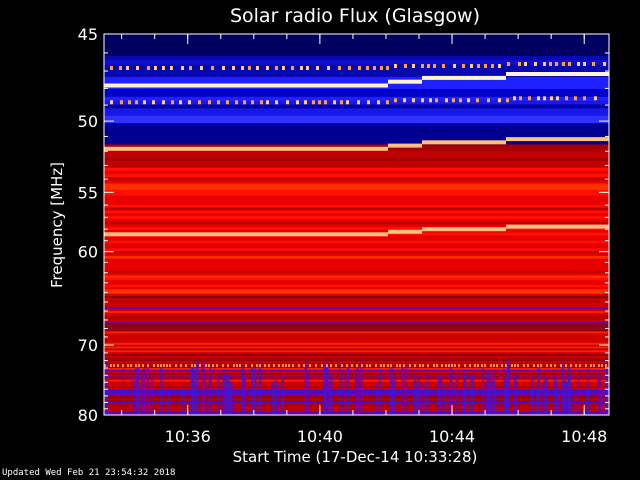  What do you see at coordinates (188, 436) in the screenshot?
I see `x-tick-label: 10:36` at bounding box center [188, 436].